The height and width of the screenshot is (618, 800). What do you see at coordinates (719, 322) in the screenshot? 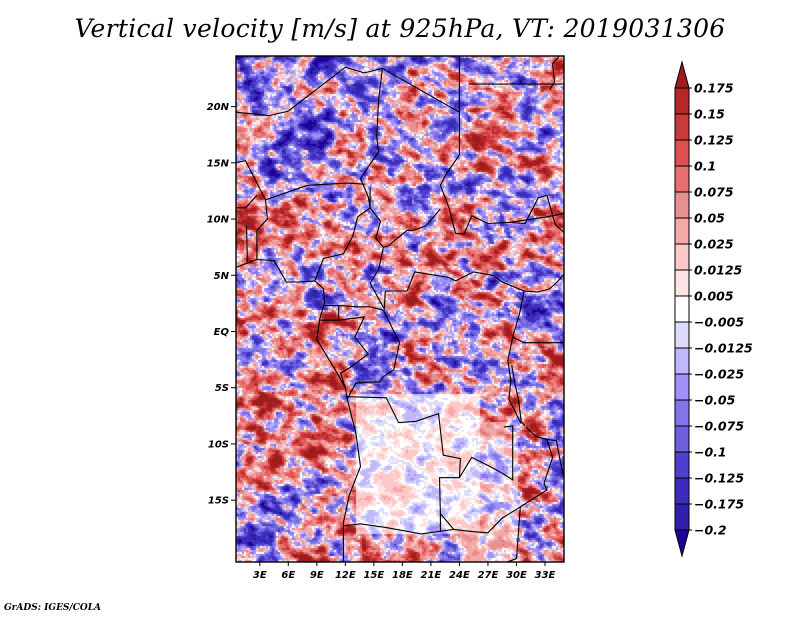
I see `colorbar-label: −0.005` at bounding box center [719, 322].